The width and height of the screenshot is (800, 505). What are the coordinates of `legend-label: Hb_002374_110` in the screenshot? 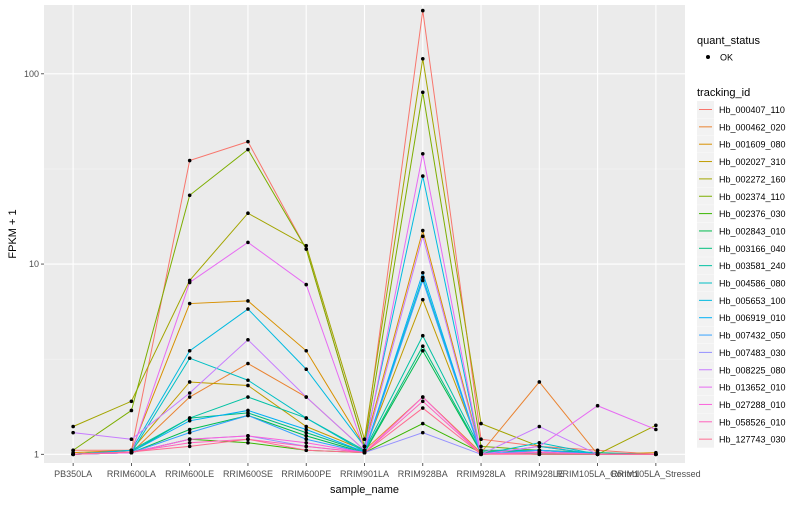 It's located at (752, 197).